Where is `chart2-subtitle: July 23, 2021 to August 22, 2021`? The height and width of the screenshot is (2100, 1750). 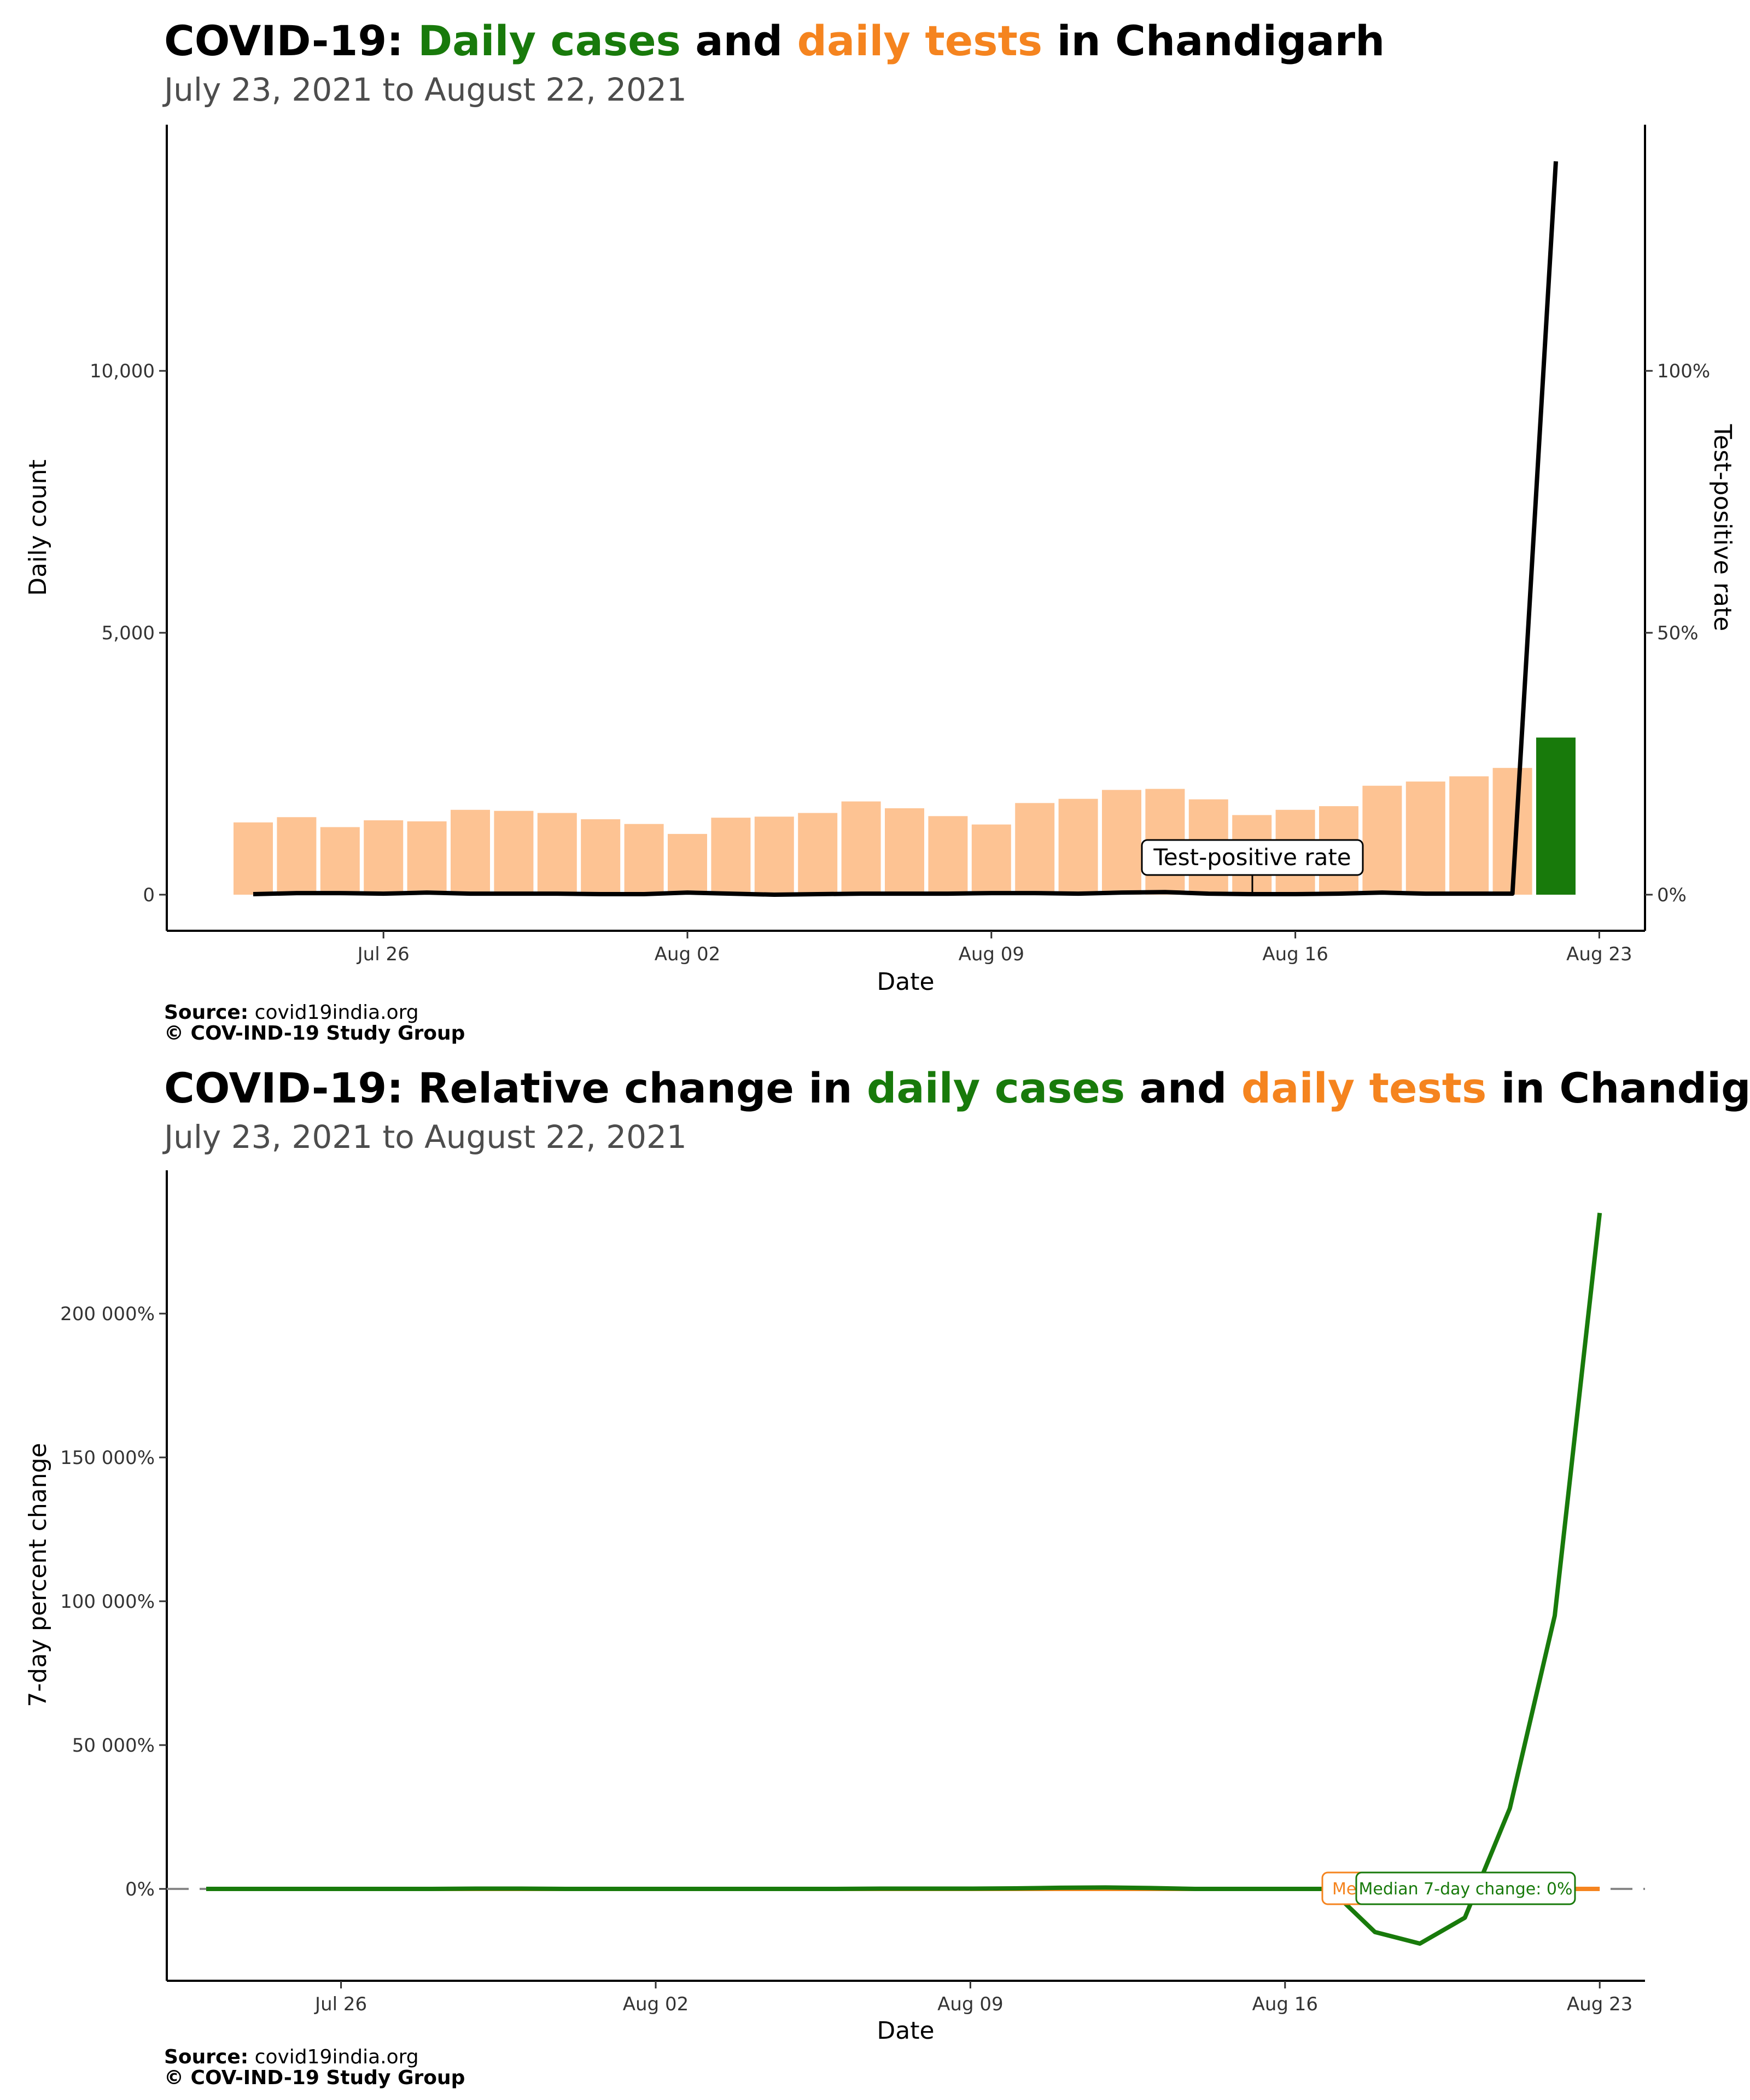
chart2-subtitle: July 23, 2021 to August 22, 2021 is located at coordinates (425, 1137).